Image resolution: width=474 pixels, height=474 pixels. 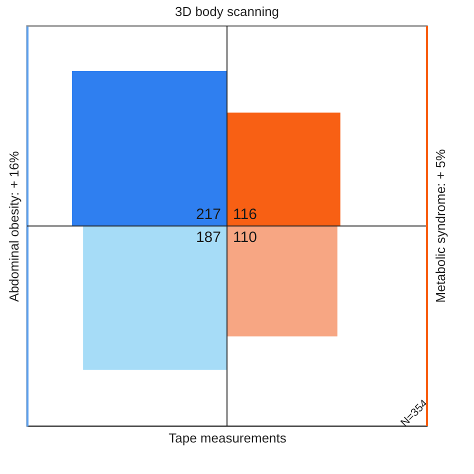 I want to click on data-label: 110, so click(x=245, y=237).